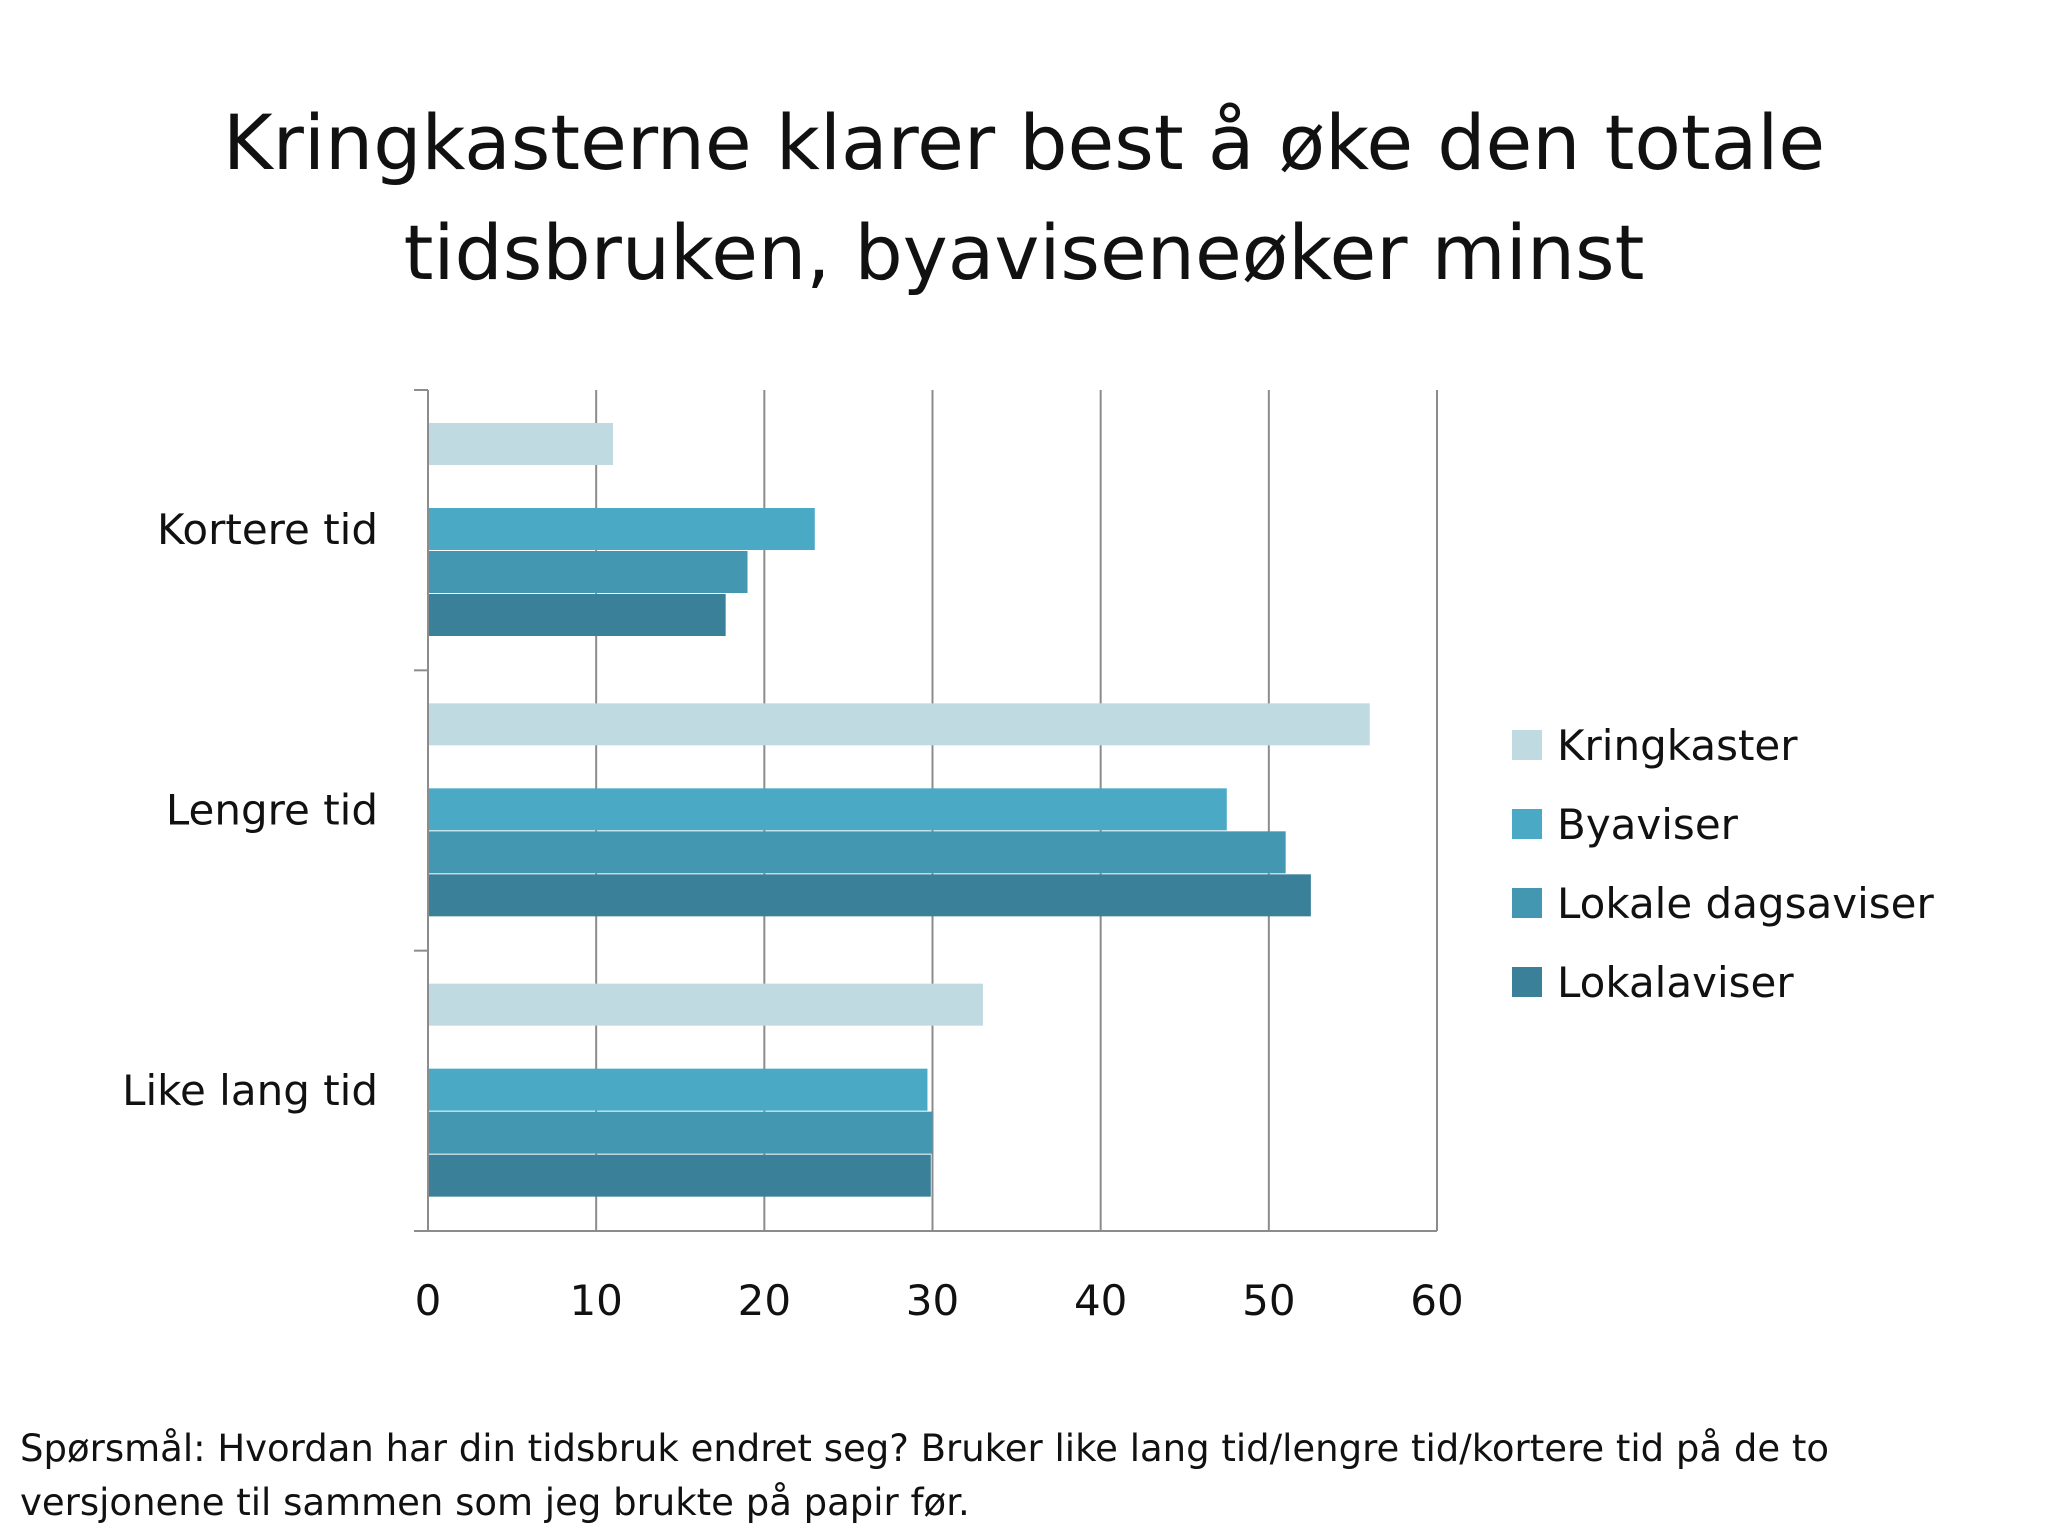 The image size is (2048, 1536). Describe the element at coordinates (1745, 903) in the screenshot. I see `legend-label-lokale-dagsaviser: Lokale dagsaviser` at that location.